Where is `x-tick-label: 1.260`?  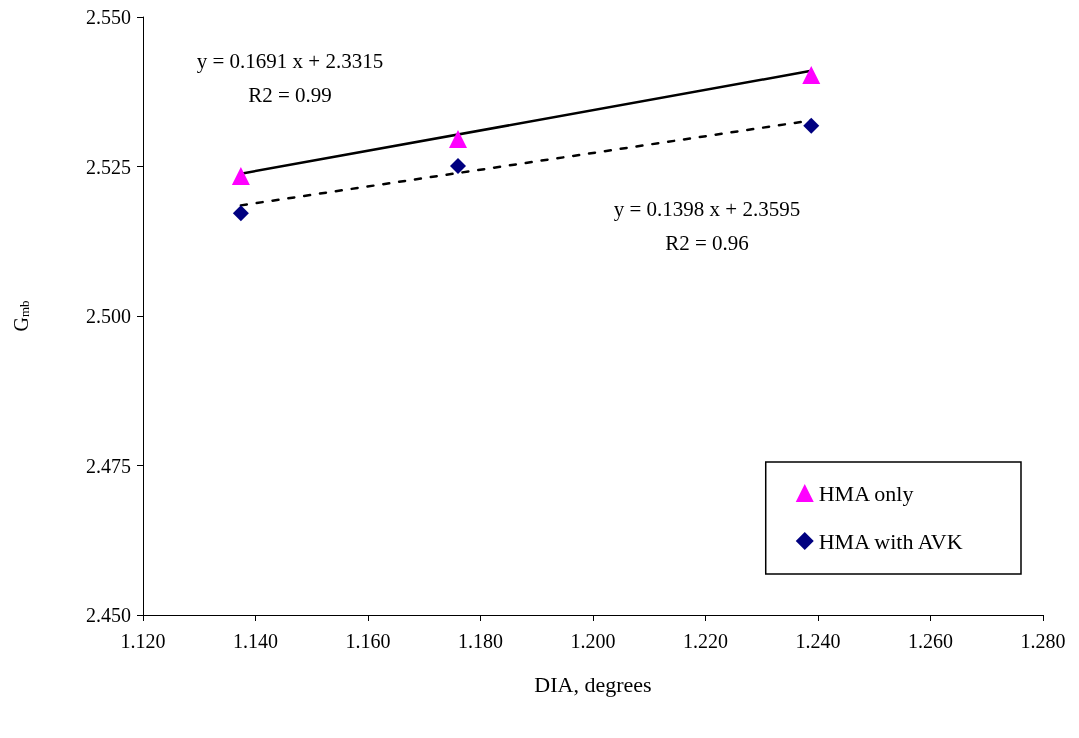
x-tick-label: 1.260 is located at coordinates (930, 641).